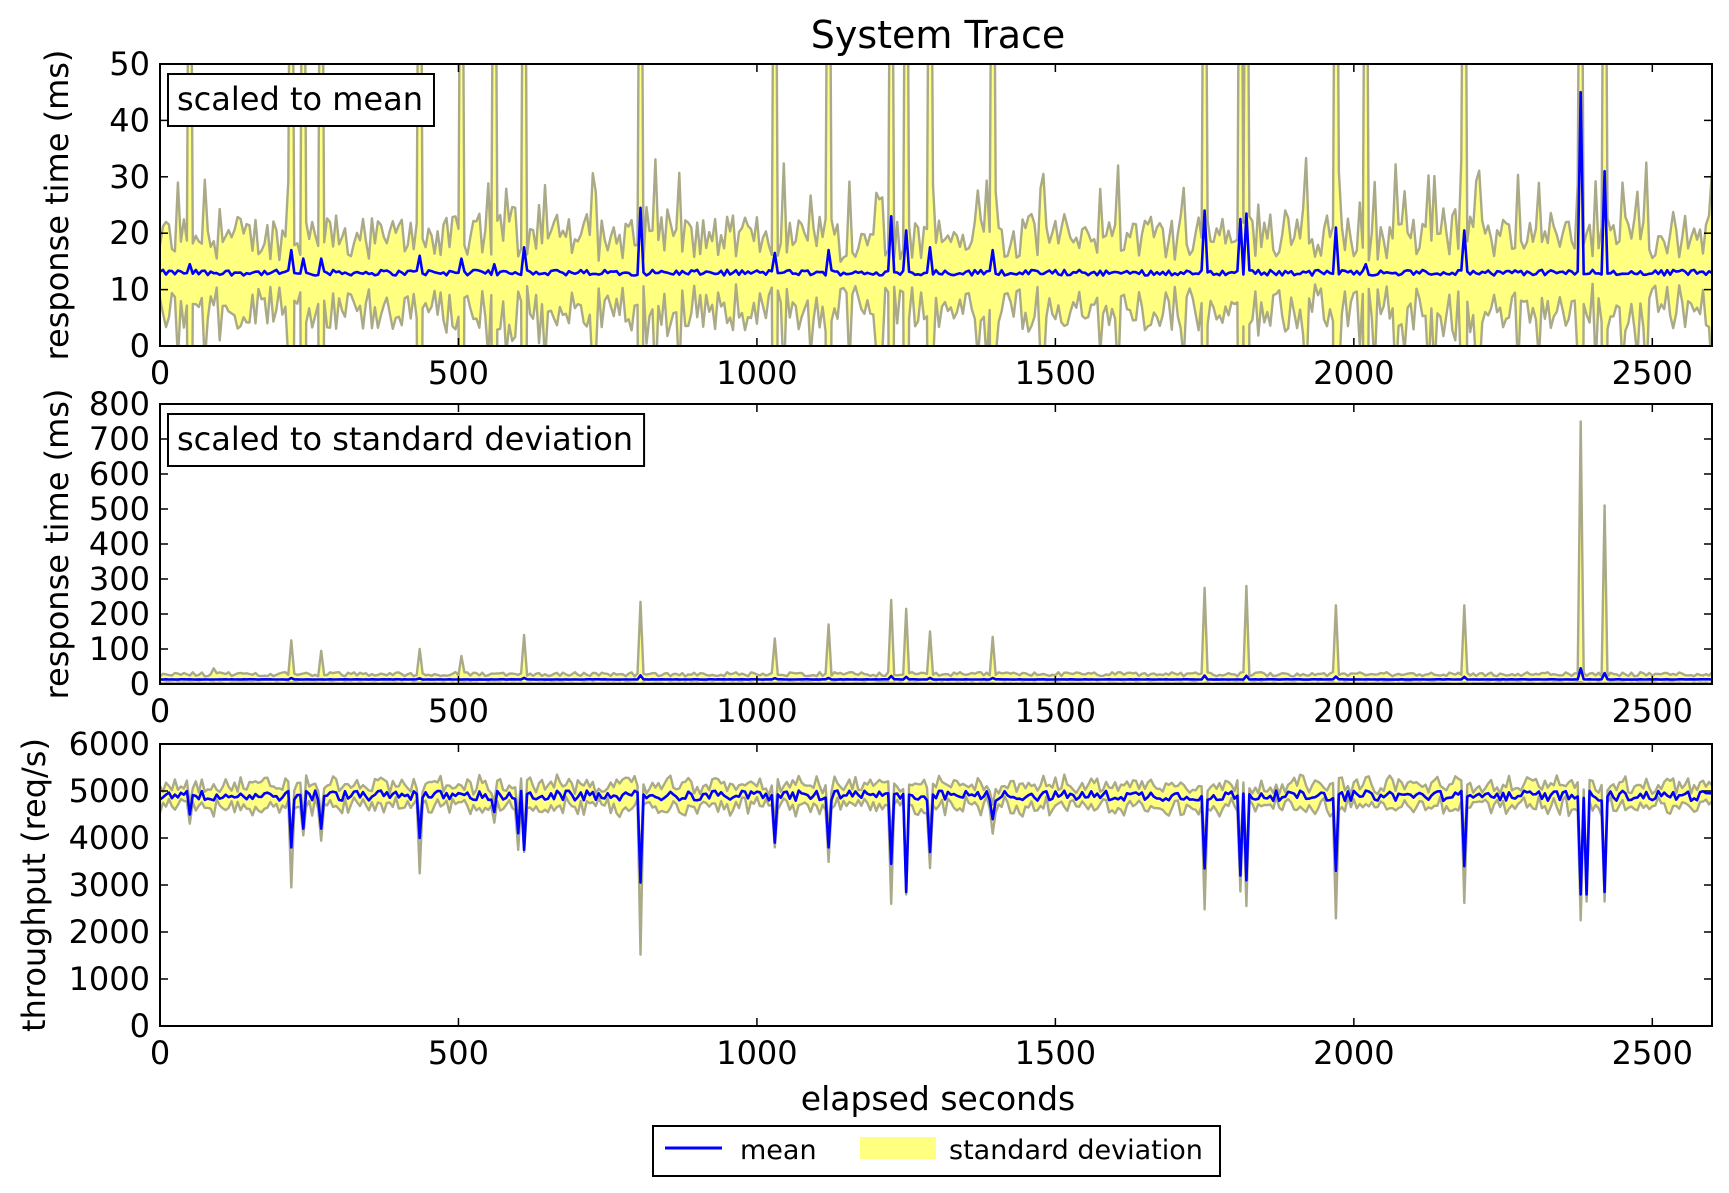 The width and height of the screenshot is (1729, 1193). Describe the element at coordinates (938, 35) in the screenshot. I see `figure-title: System Trace` at that location.